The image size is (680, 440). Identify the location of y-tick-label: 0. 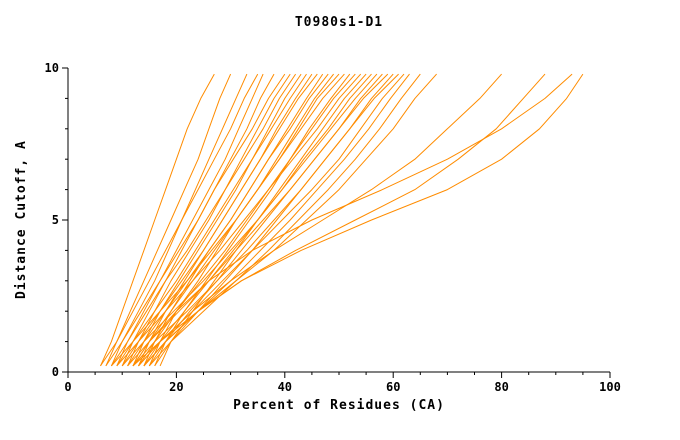
(55, 372).